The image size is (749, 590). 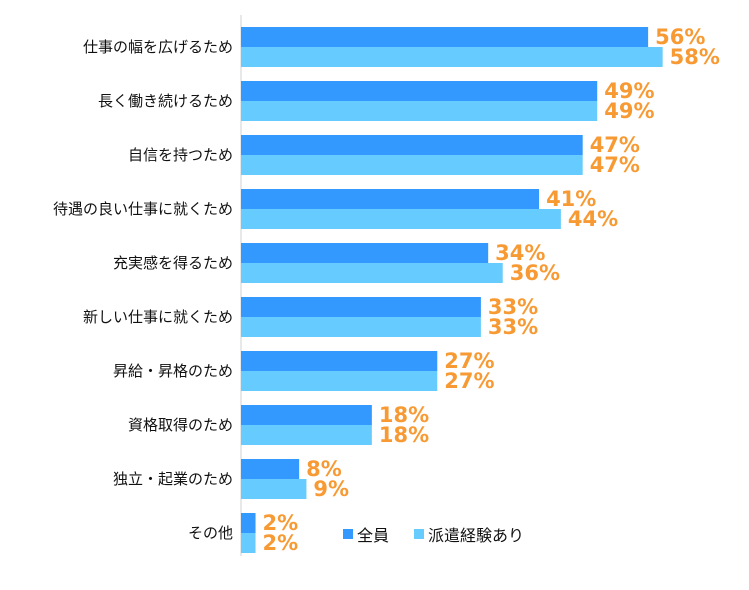 What do you see at coordinates (571, 199) in the screenshot?
I see `data-label: 41%` at bounding box center [571, 199].